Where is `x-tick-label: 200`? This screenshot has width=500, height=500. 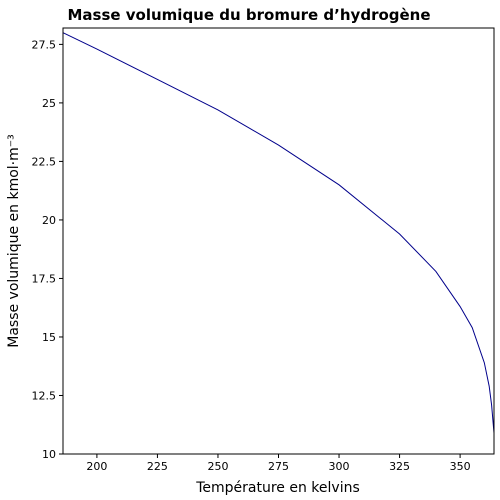
x-tick-label: 200 is located at coordinates (96, 466).